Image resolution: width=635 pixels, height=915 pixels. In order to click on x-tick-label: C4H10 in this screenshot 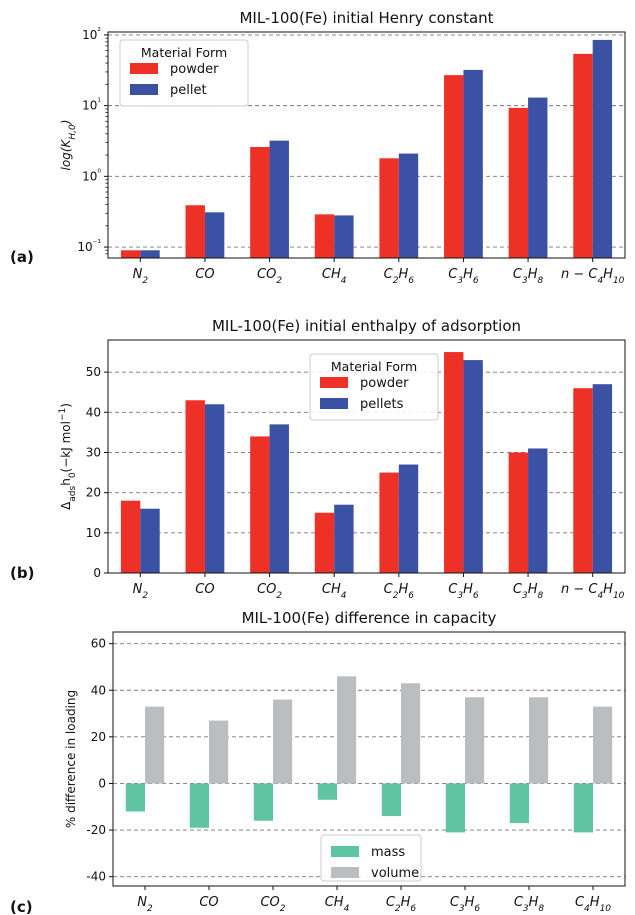, I will do `click(593, 904)`.